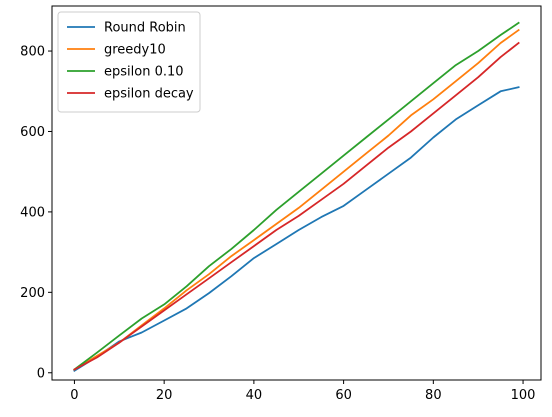 This screenshot has height=417, width=552. I want to click on x-tick-label: 0, so click(74, 395).